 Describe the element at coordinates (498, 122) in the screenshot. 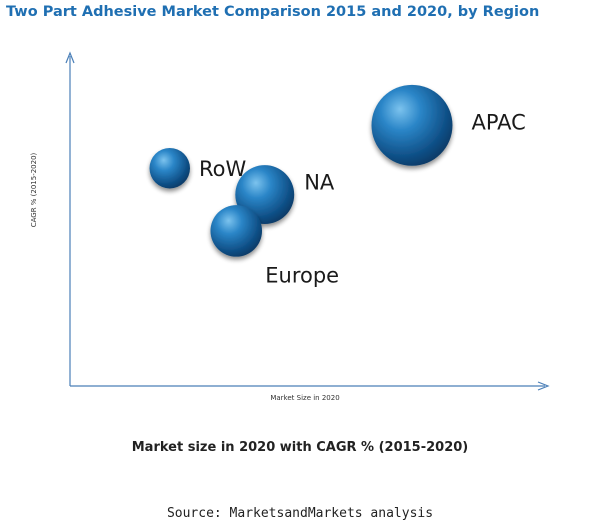

I see `bubble-label-apac: APAC` at that location.